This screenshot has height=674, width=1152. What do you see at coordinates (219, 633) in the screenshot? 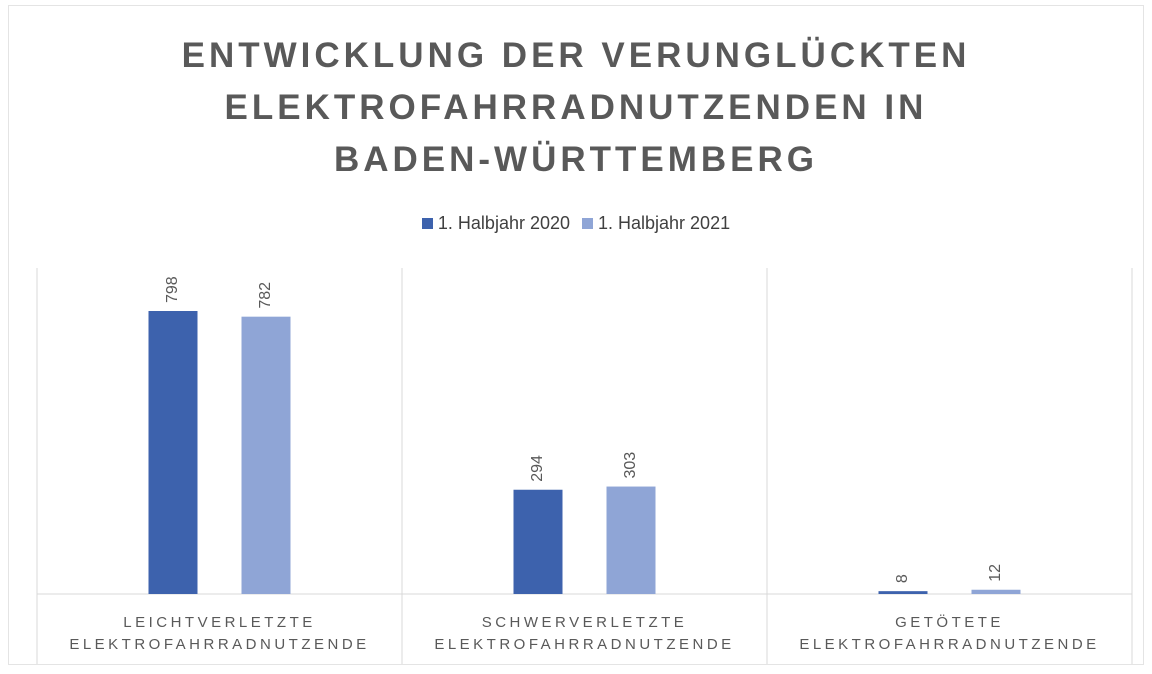
I see `x-tick-label: LEICHTVERLETZTE ELEKTROFAHRRADNUTZENDE` at bounding box center [219, 633].